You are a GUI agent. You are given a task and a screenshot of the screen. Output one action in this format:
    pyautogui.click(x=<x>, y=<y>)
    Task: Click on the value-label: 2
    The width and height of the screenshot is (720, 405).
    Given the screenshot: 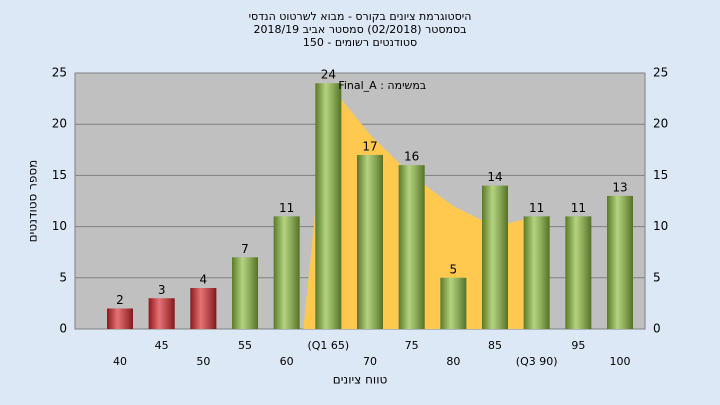 What is the action you would take?
    pyautogui.click(x=120, y=300)
    